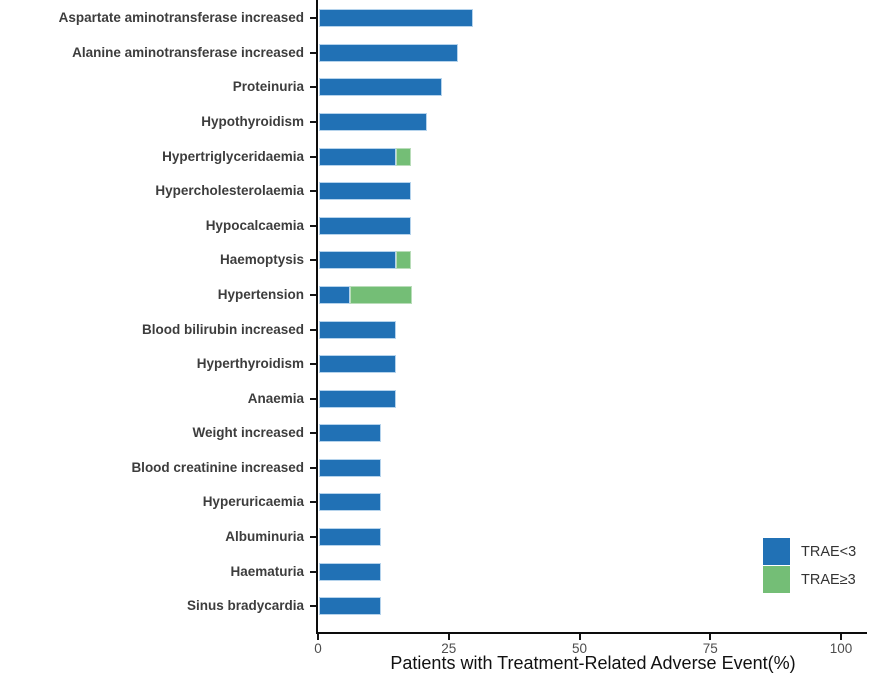  What do you see at coordinates (828, 579) in the screenshot?
I see `legend-label-trae-ge3: TRAE≥3` at bounding box center [828, 579].